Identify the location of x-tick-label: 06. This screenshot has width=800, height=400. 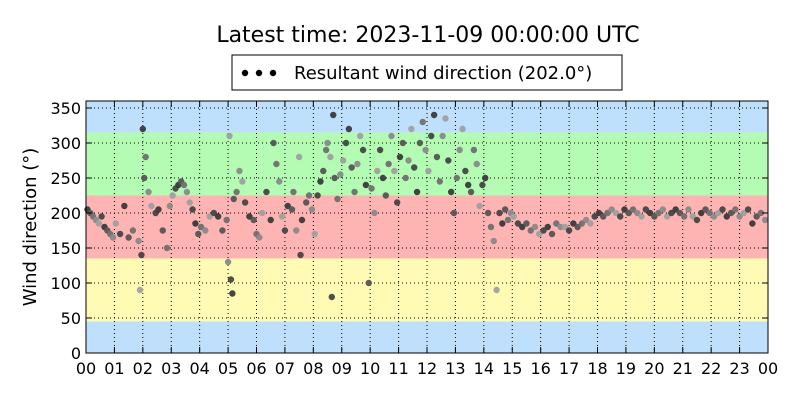
(256, 368).